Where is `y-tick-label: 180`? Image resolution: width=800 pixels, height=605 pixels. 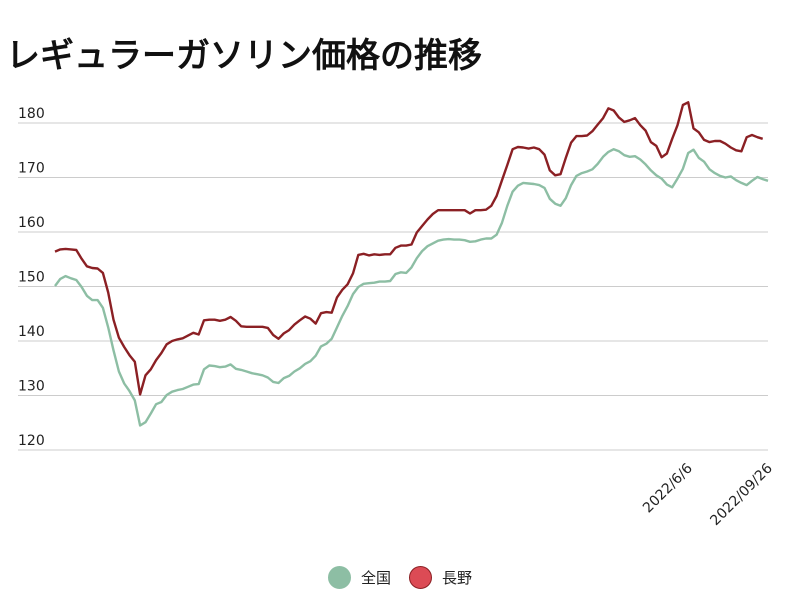
y-tick-label: 180 is located at coordinates (31, 114).